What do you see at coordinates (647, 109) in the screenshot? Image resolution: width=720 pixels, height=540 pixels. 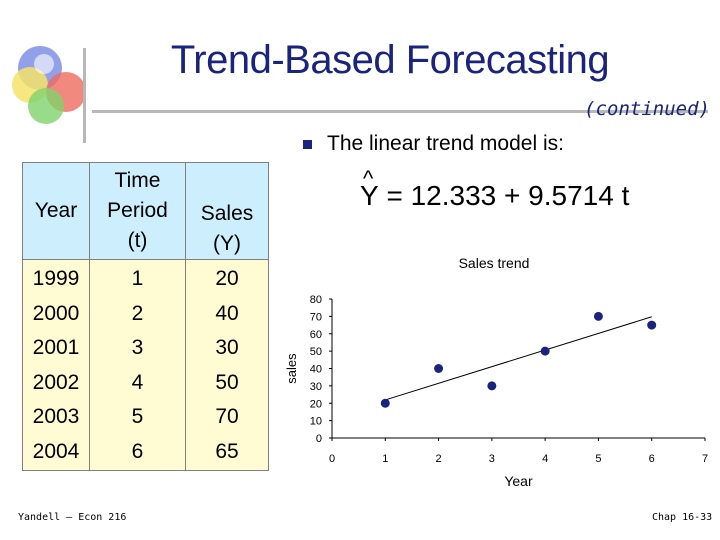 I see `slide-subtitle: (continued)` at bounding box center [647, 109].